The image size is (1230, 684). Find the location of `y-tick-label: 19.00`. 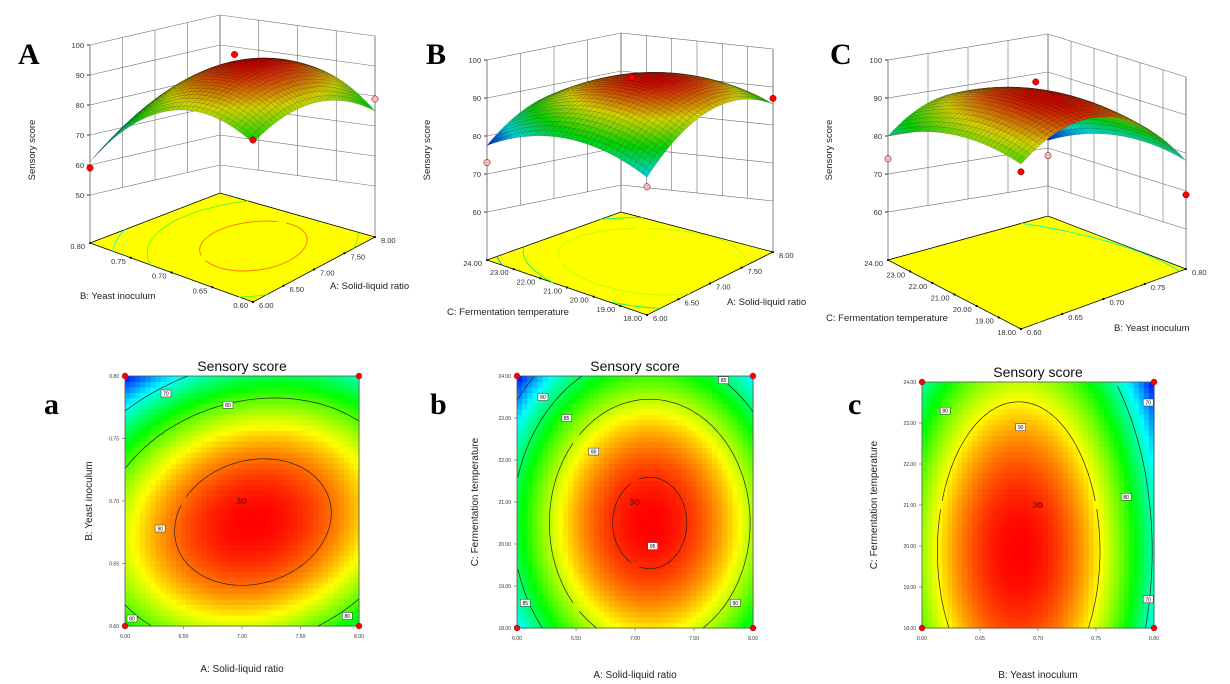

y-tick-label: 19.00 is located at coordinates (606, 309).